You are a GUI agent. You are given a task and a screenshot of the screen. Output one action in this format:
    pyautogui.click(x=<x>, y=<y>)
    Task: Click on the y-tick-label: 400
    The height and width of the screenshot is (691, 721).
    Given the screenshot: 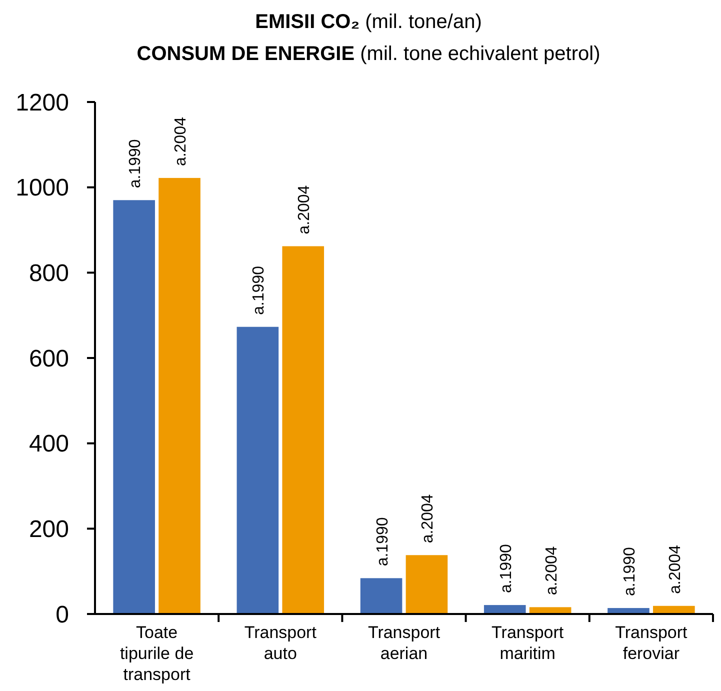 What is the action you would take?
    pyautogui.click(x=48, y=444)
    